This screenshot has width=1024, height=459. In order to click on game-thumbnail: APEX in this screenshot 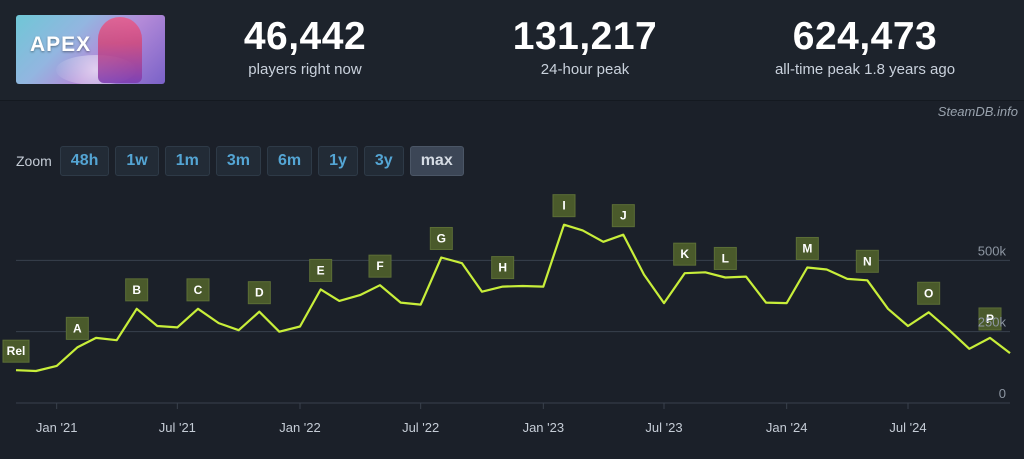, I will do `click(90, 49)`.